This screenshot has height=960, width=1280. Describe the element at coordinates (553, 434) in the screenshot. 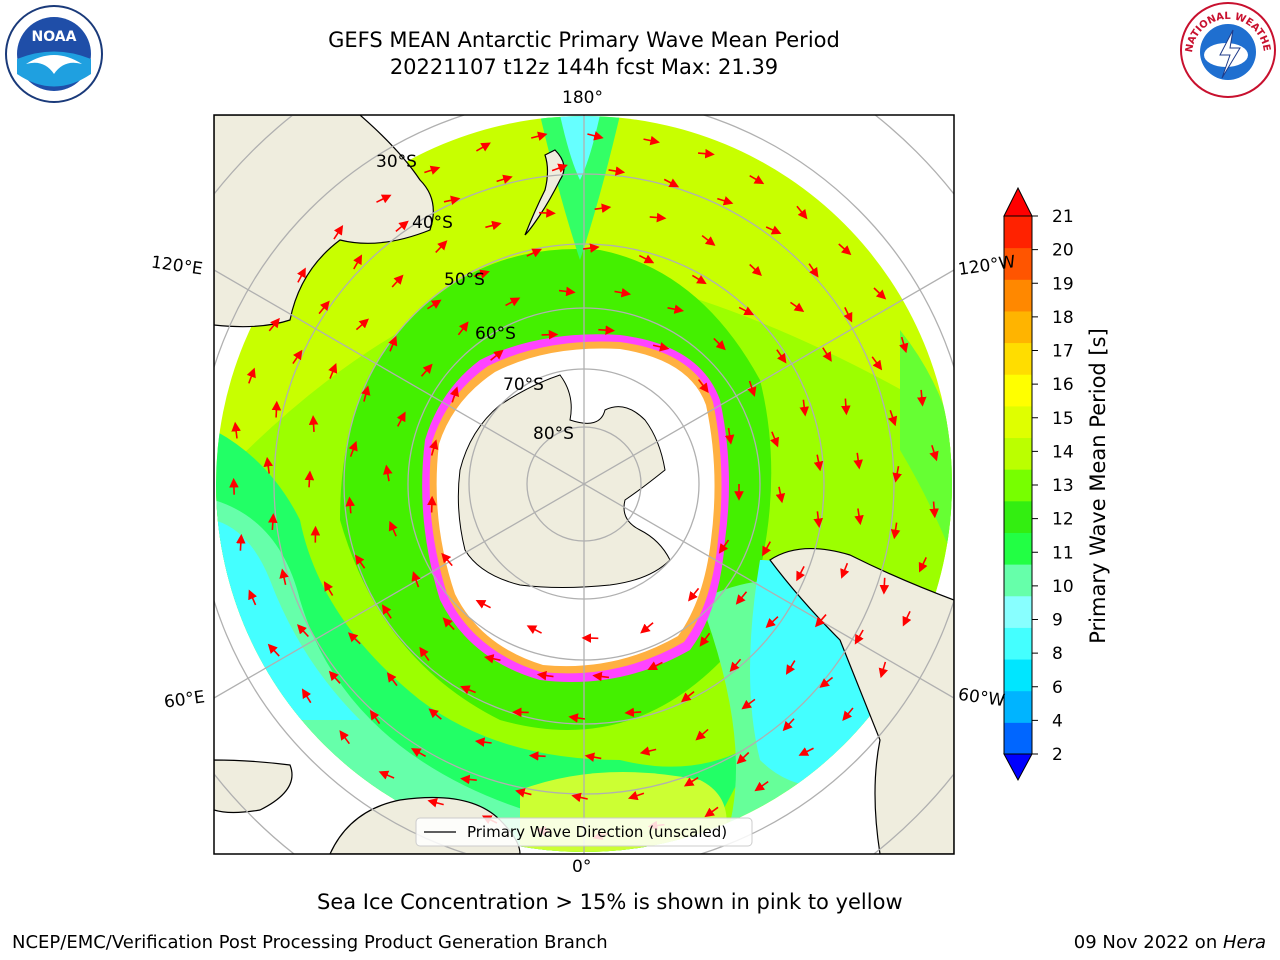

I see `latitude-label-80s: 80°S` at that location.